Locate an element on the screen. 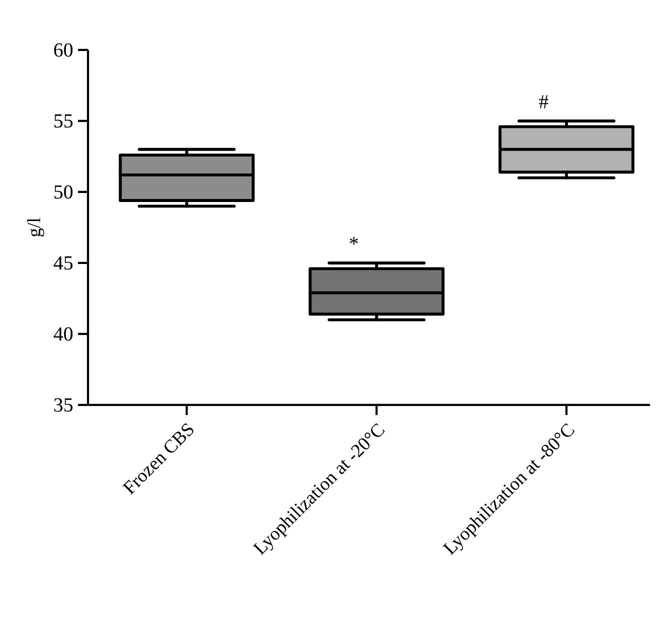 This screenshot has width=659, height=641. annotation: # is located at coordinates (543, 101).